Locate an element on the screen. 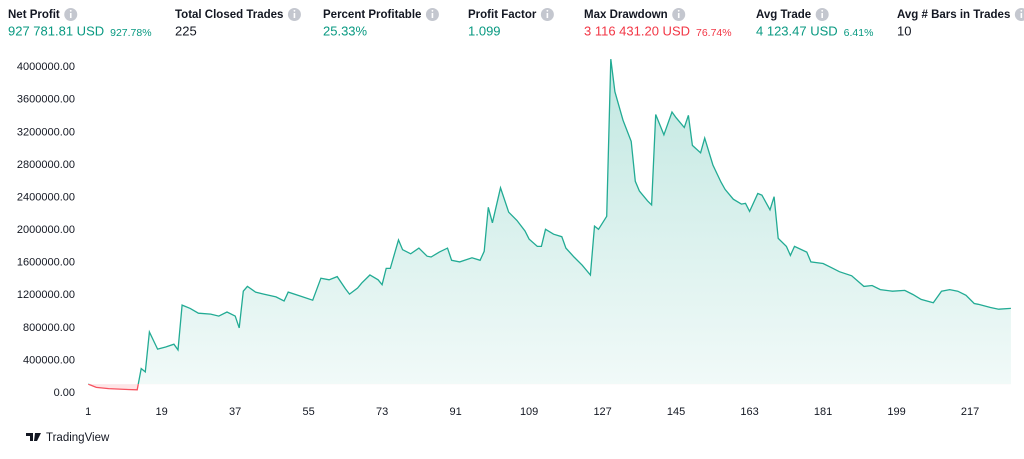 Image resolution: width=1024 pixels, height=459 pixels. metric-value: 927 781.81 USD is located at coordinates (56, 30).